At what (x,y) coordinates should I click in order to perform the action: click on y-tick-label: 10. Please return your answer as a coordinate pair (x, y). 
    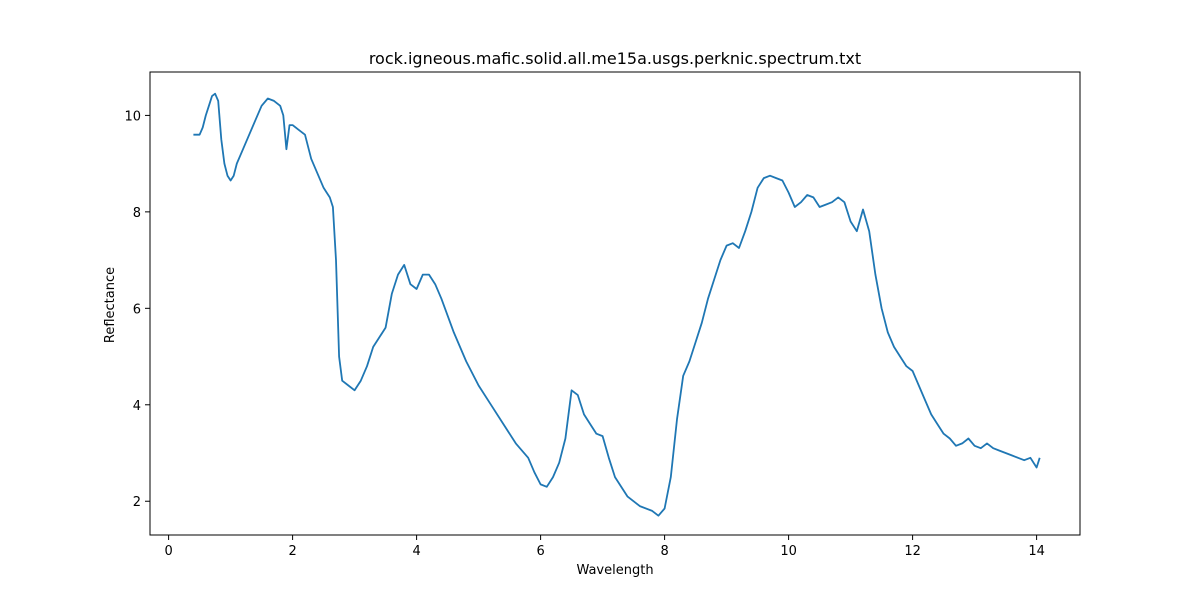
    Looking at the image, I should click on (132, 116).